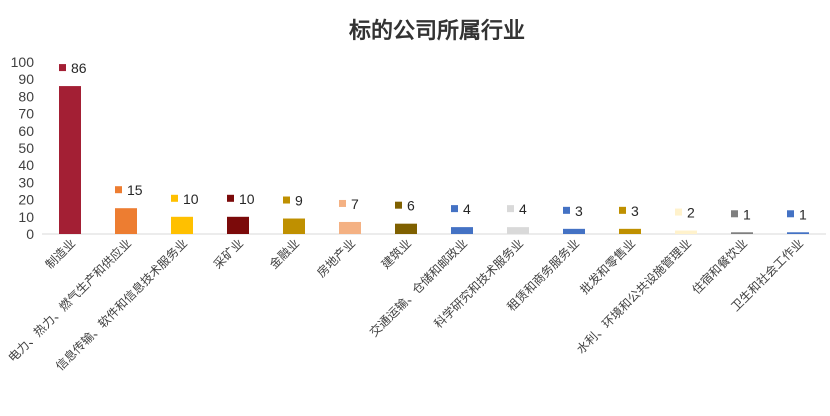 The height and width of the screenshot is (416, 830). What do you see at coordinates (396, 254) in the screenshot?
I see `x-tick-label: 建筑业` at bounding box center [396, 254].